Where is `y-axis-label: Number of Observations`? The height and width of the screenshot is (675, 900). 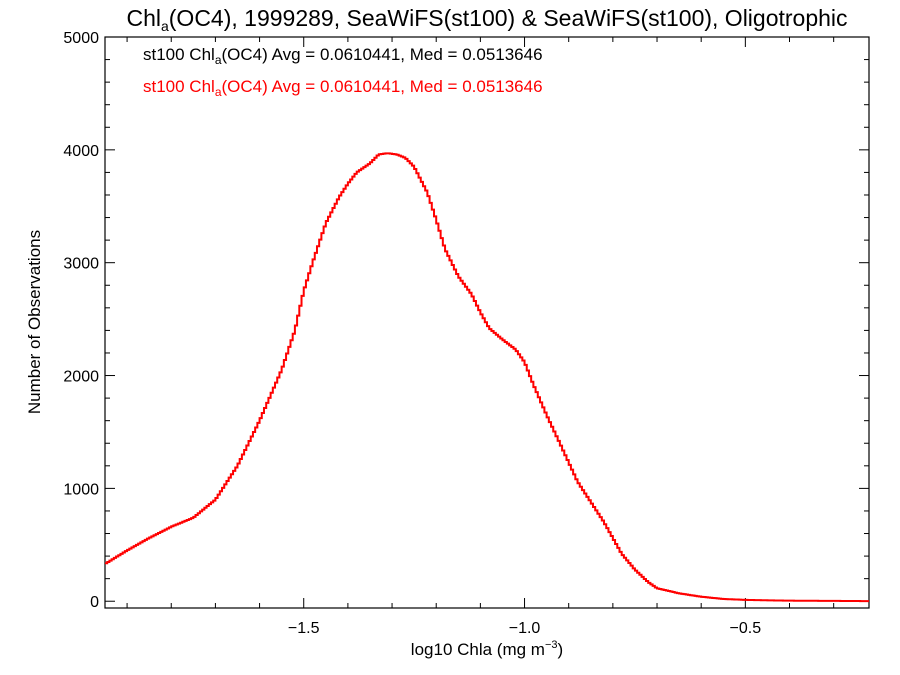
y-axis-label: Number of Observations is located at coordinates (34, 322).